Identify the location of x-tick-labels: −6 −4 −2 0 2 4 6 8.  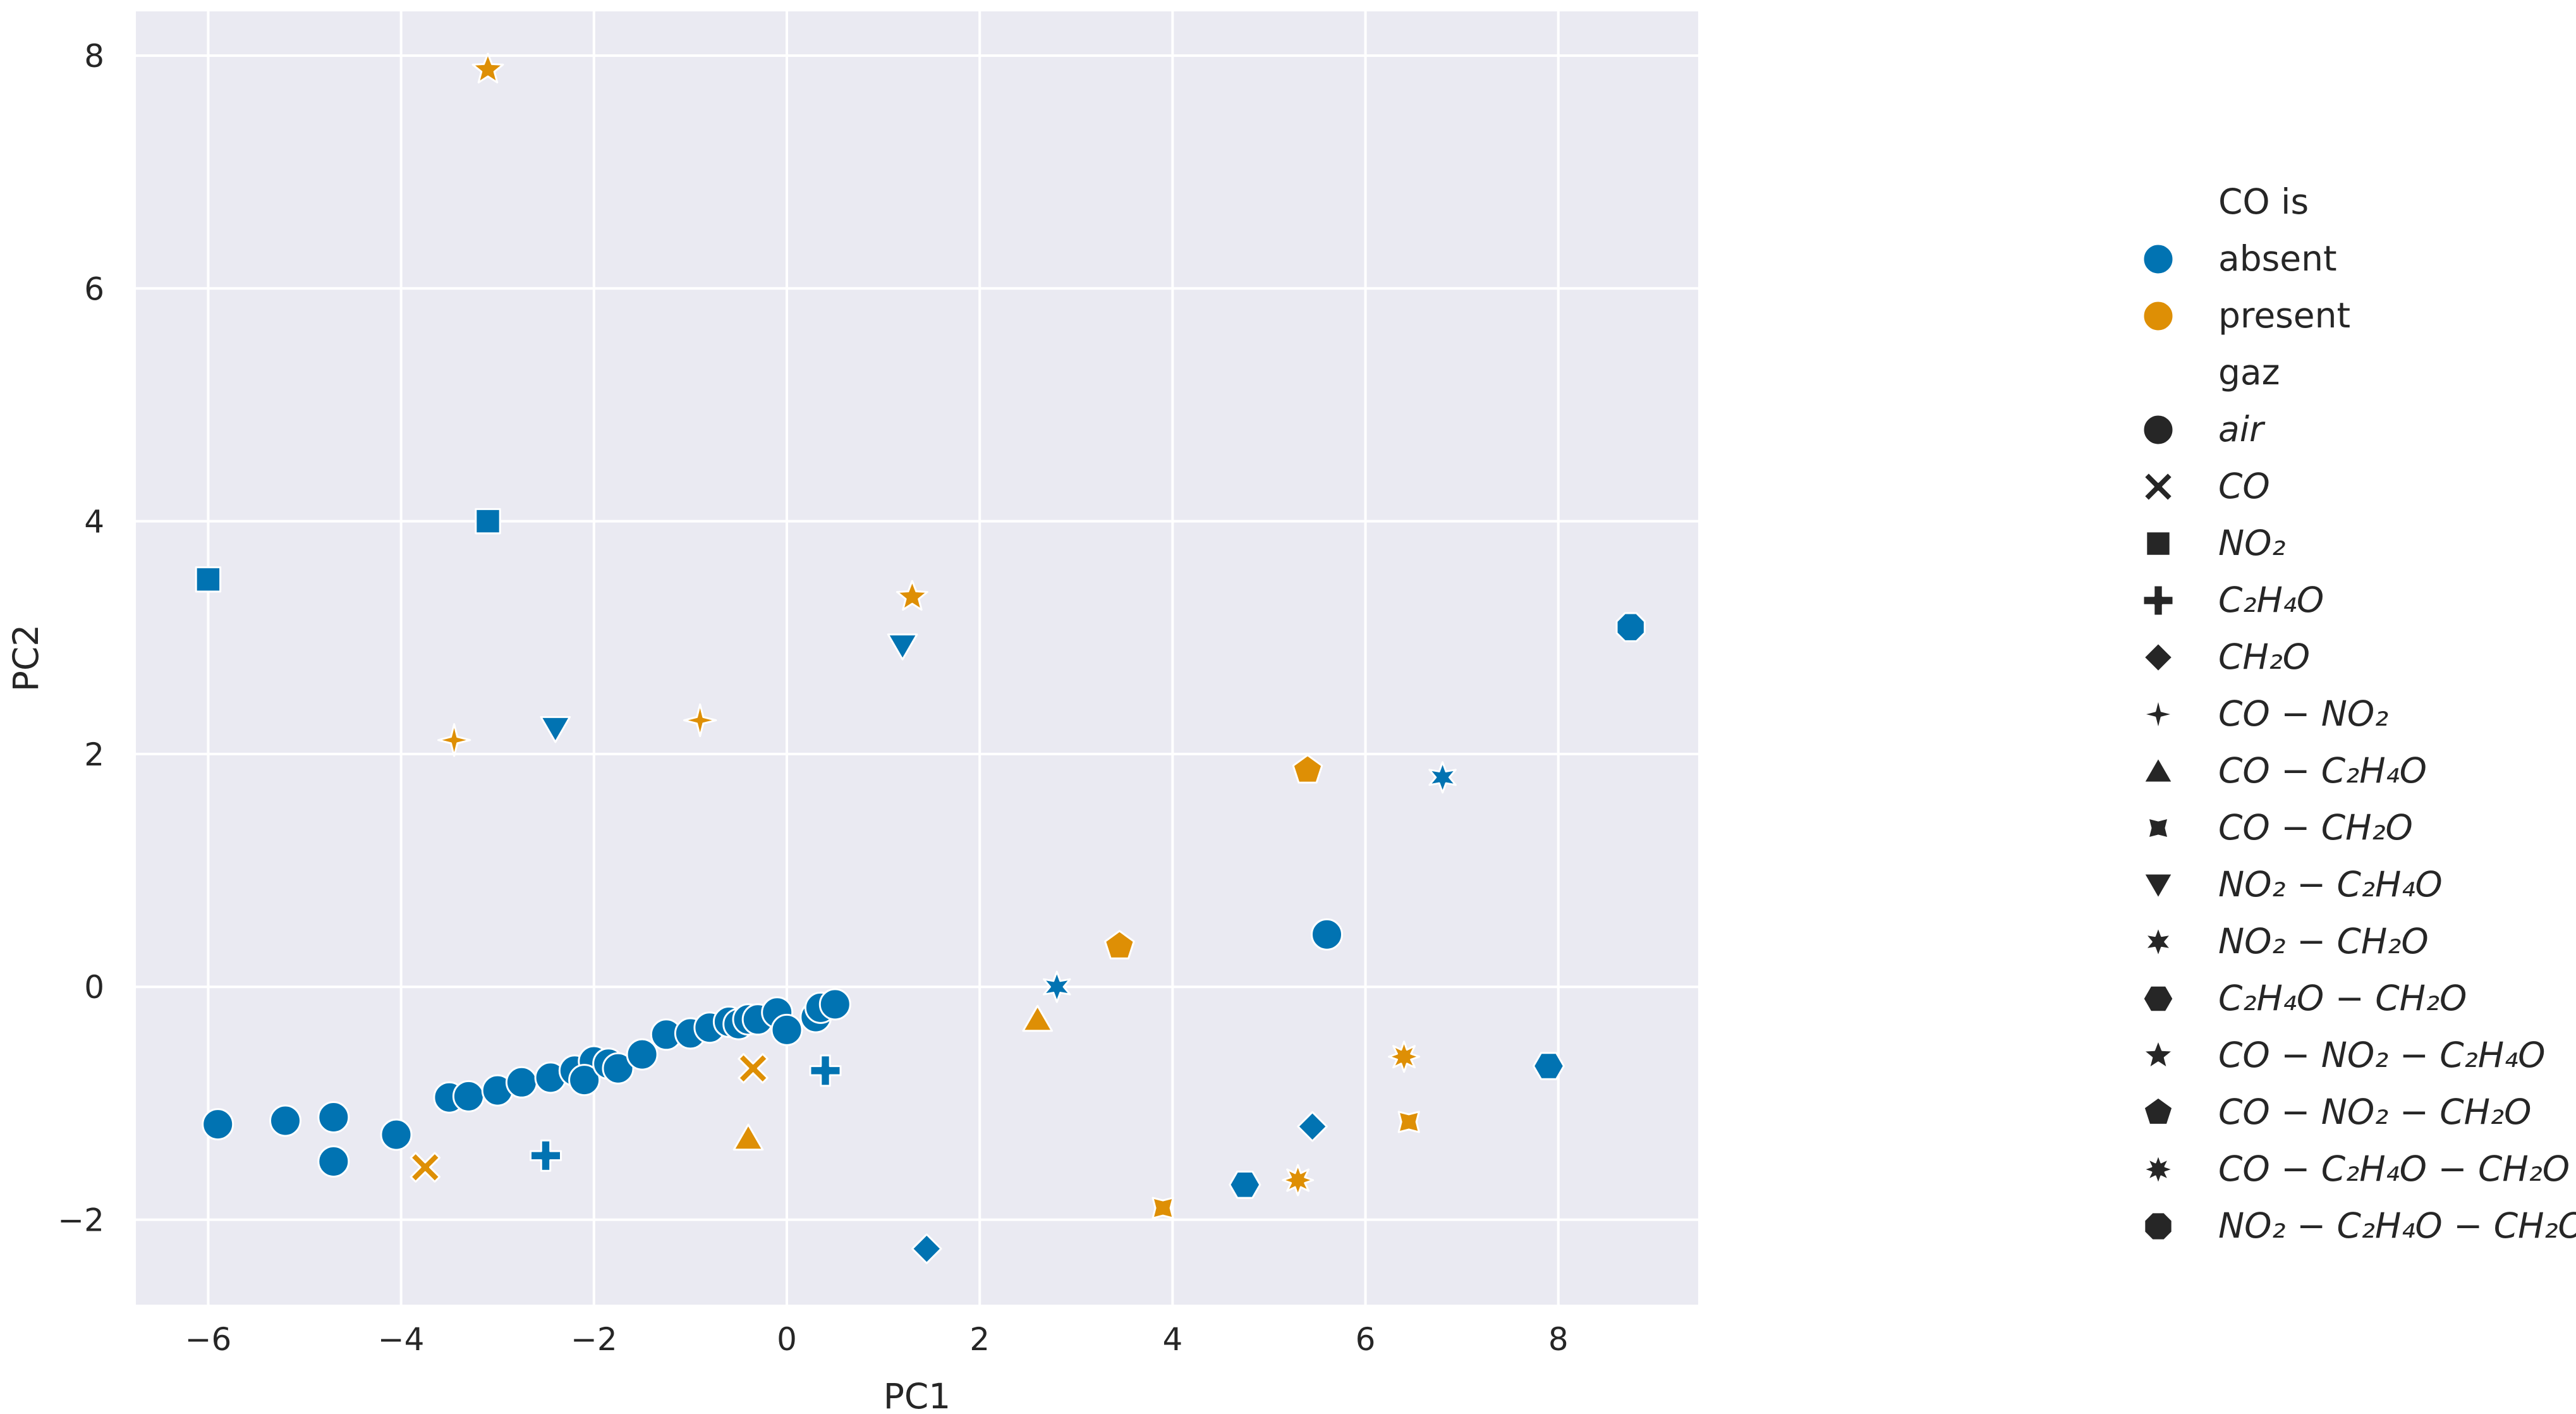
(877, 1339).